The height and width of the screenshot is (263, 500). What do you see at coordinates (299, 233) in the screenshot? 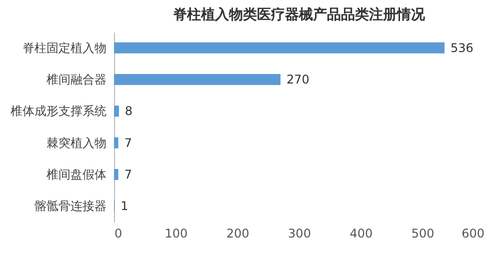
I see `x-tick-label: 300` at bounding box center [299, 233].